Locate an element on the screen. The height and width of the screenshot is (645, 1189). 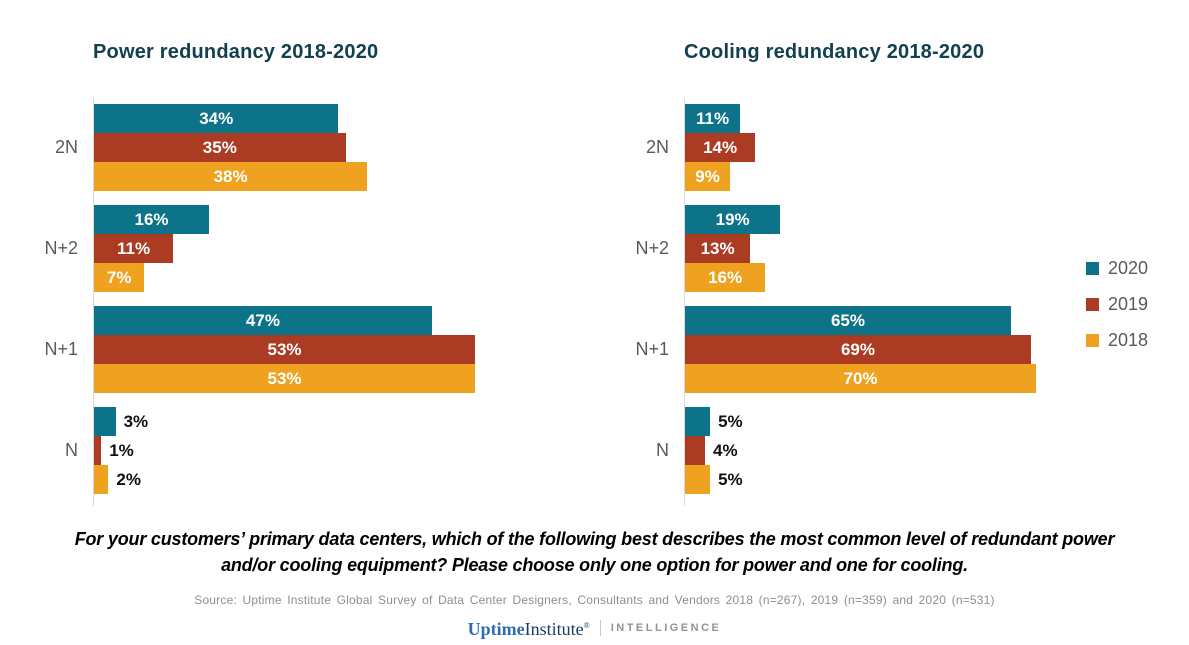
bar-value-label: 5% is located at coordinates (730, 421).